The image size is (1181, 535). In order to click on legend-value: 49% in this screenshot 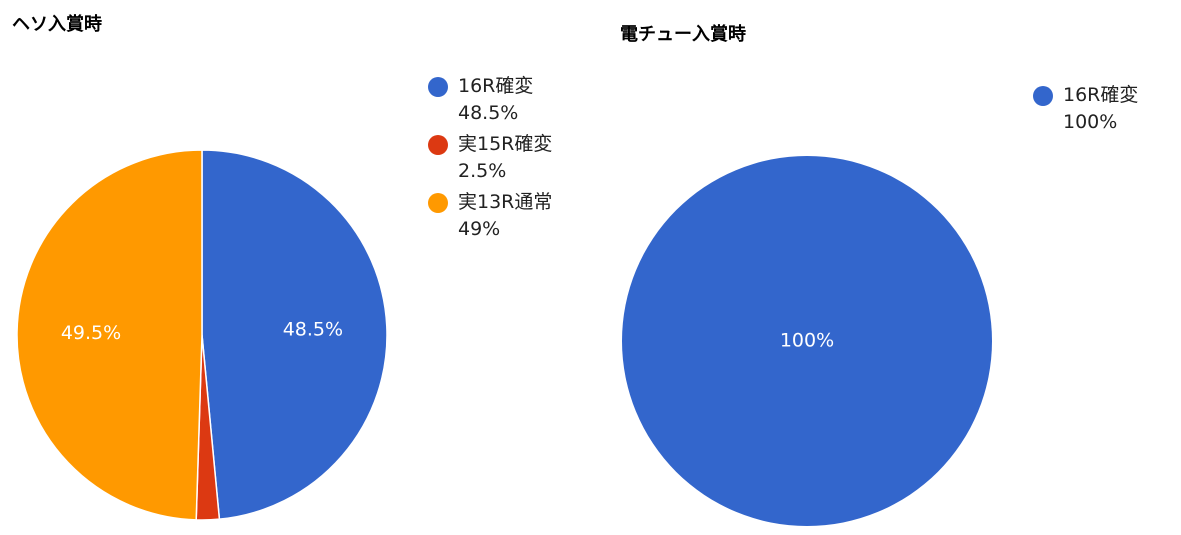, I will do `click(479, 229)`.